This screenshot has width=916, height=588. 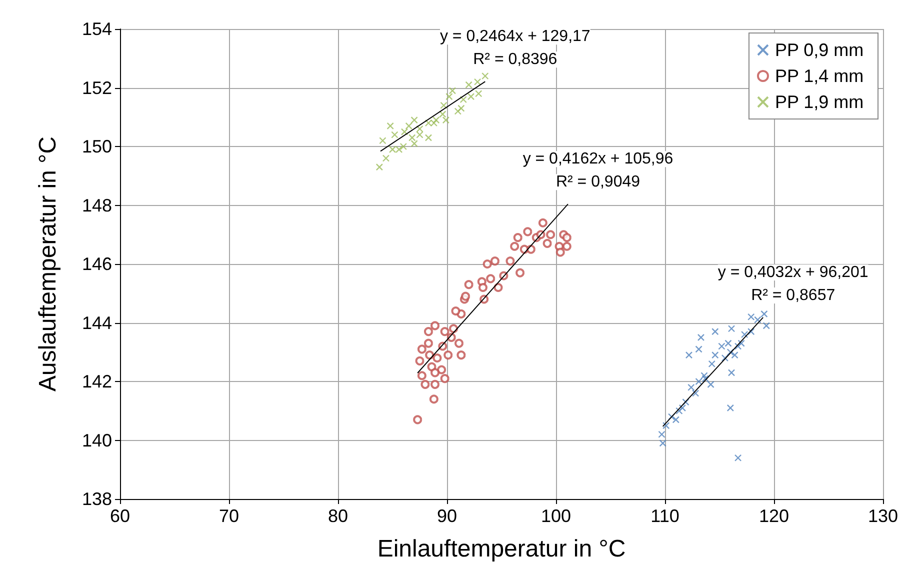 I want to click on x-tick-label: 110, so click(x=665, y=516).